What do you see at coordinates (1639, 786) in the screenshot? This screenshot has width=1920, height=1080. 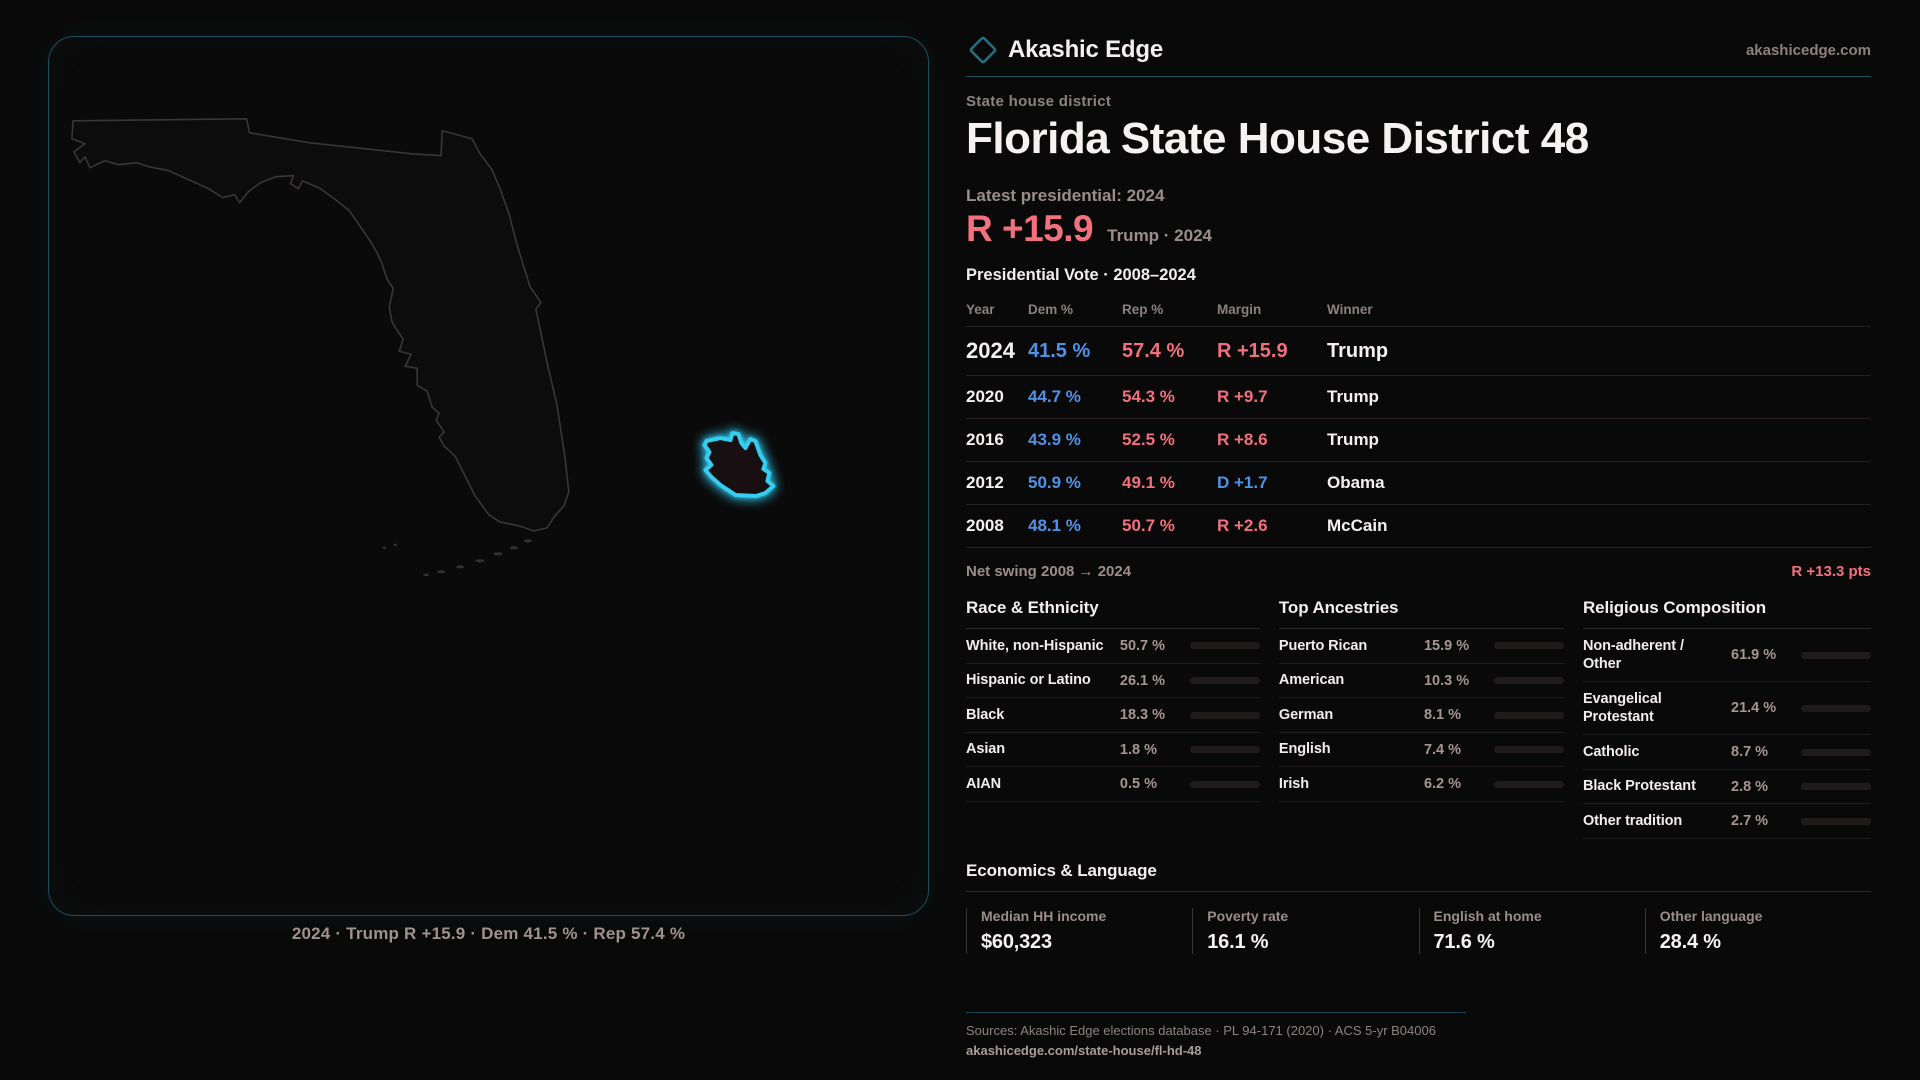 I see `demo-label: Black Protestant` at bounding box center [1639, 786].